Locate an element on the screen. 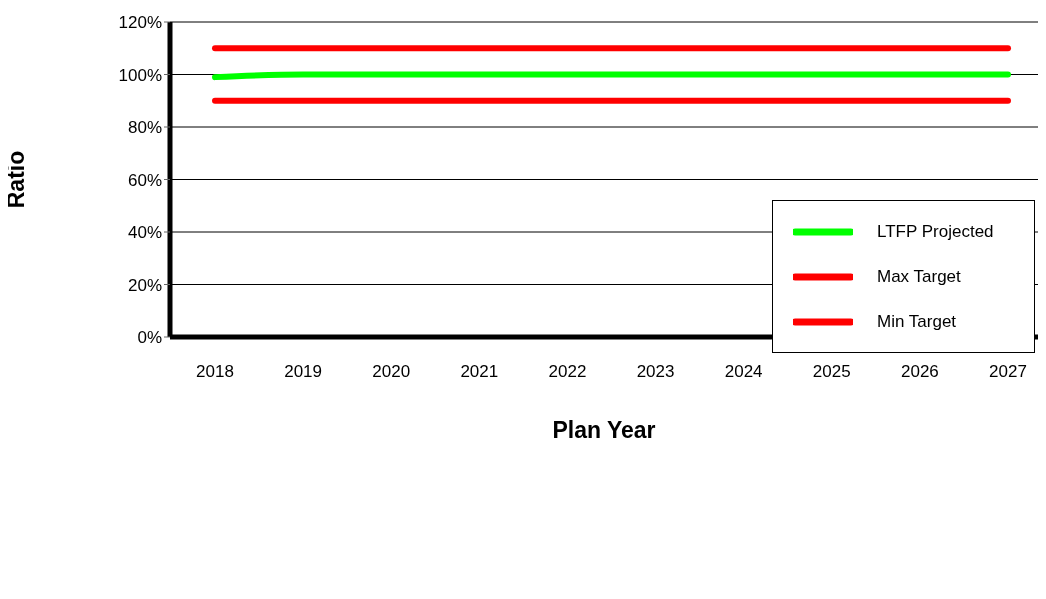 This screenshot has height=599, width=1046. x-tick-label: 2025 is located at coordinates (831, 372).